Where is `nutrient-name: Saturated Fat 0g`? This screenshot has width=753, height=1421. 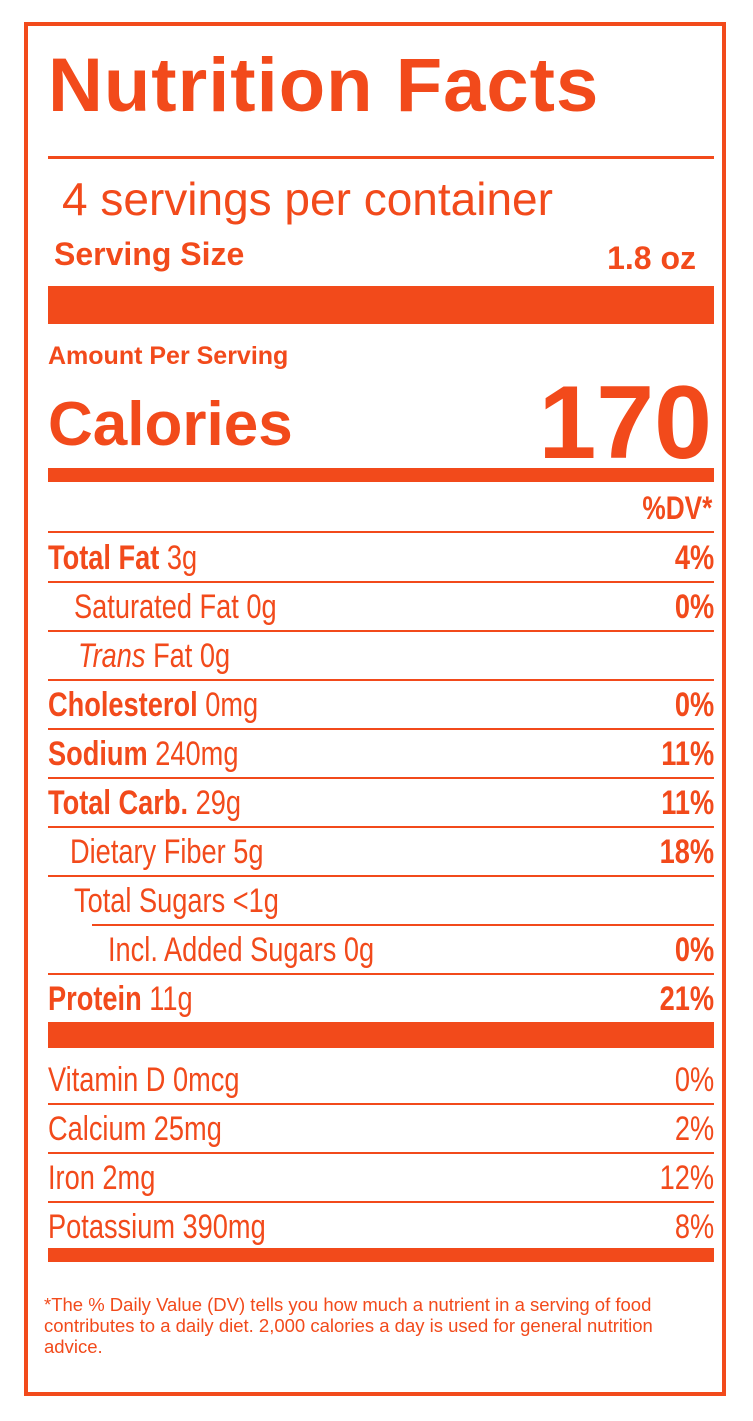 nutrient-name: Saturated Fat 0g is located at coordinates (175, 607).